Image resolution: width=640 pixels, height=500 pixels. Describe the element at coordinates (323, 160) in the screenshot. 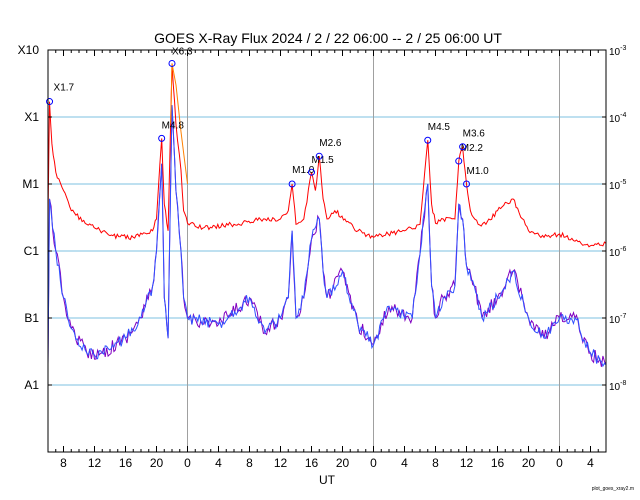

I see `flare-label: M1.5` at that location.